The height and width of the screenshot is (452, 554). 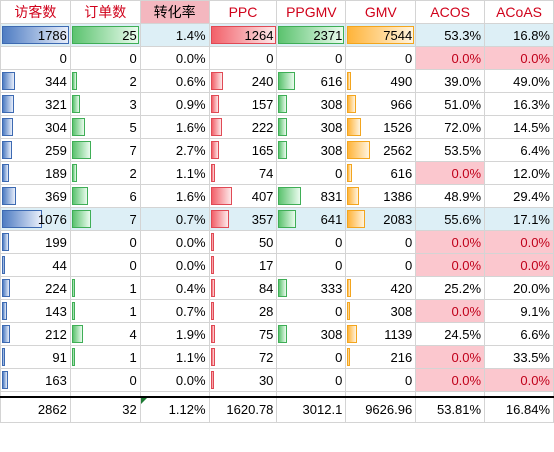 I want to click on cell-visitors: 163, so click(x=35, y=380).